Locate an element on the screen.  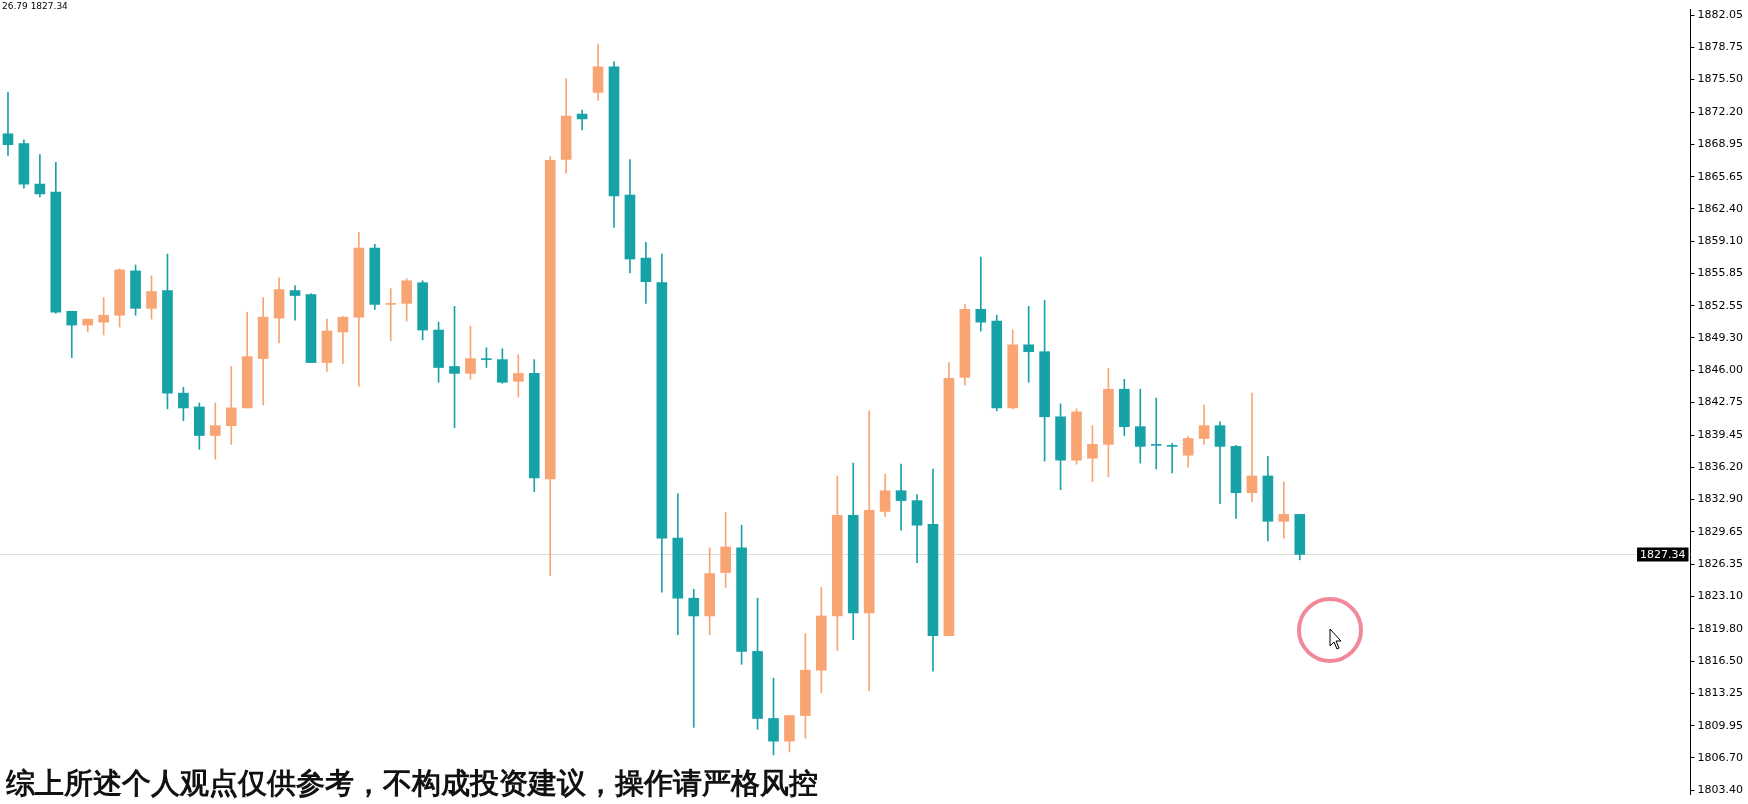
y-tick-label: 1829.65 is located at coordinates (1720, 531).